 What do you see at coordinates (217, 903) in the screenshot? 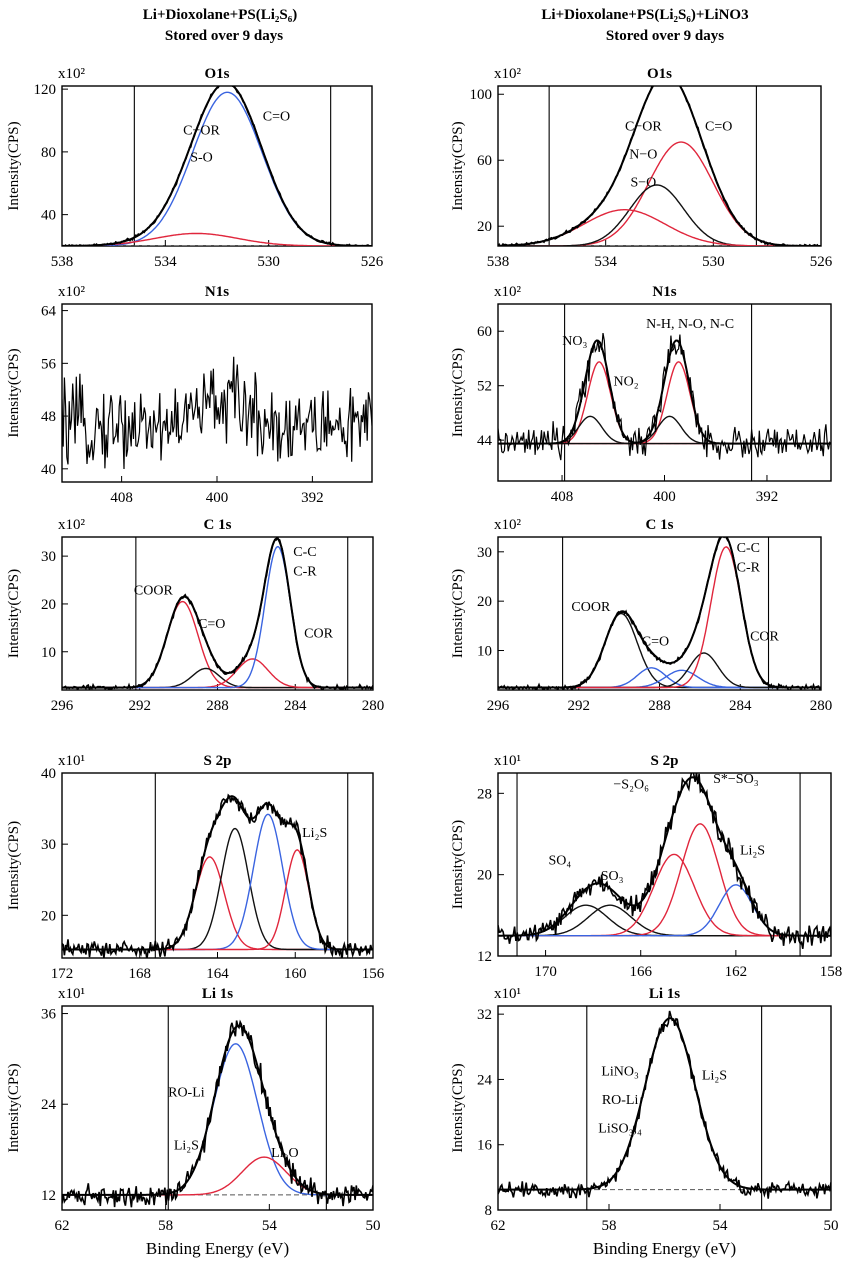
I see `fit-component-red` at bounding box center [217, 903].